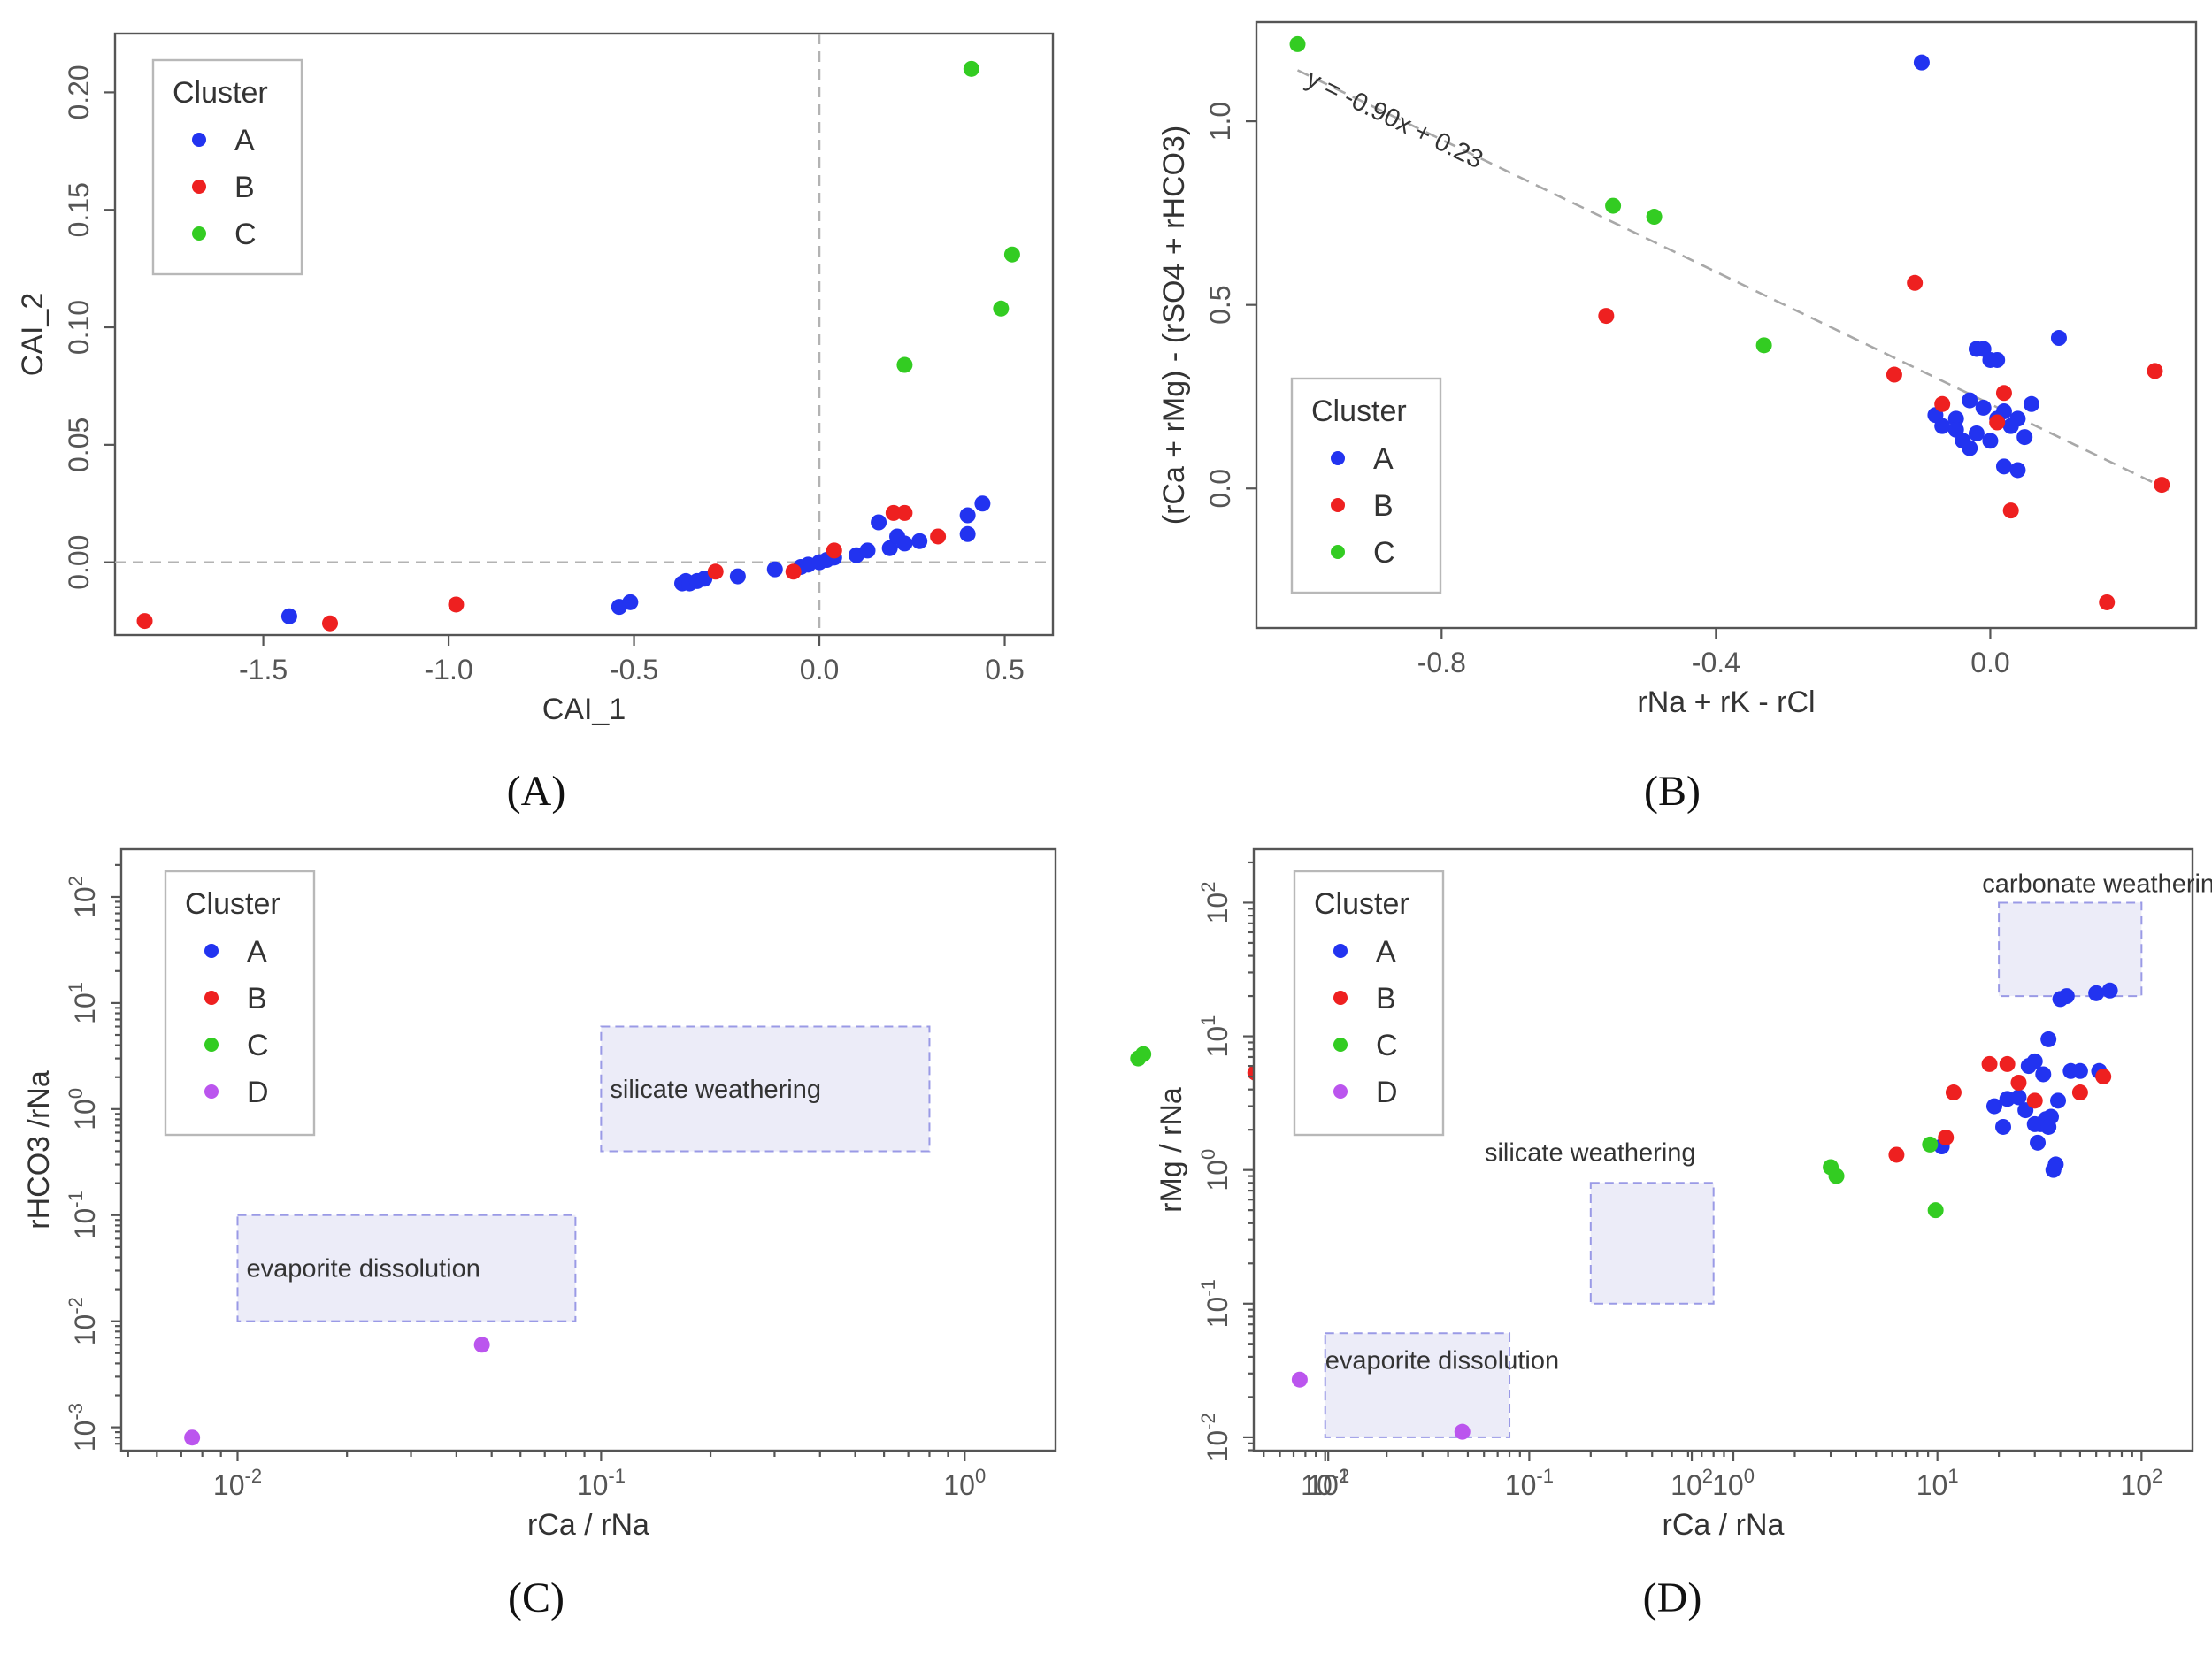  I want to click on y-tick-label: 0.05, so click(79, 445).